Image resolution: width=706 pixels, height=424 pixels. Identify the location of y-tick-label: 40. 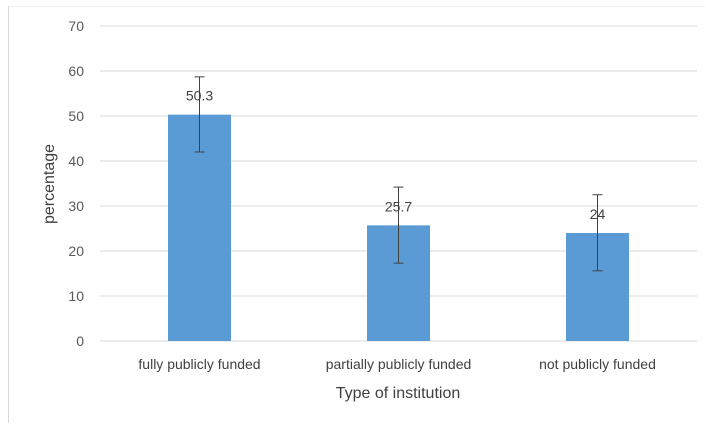
(76, 161).